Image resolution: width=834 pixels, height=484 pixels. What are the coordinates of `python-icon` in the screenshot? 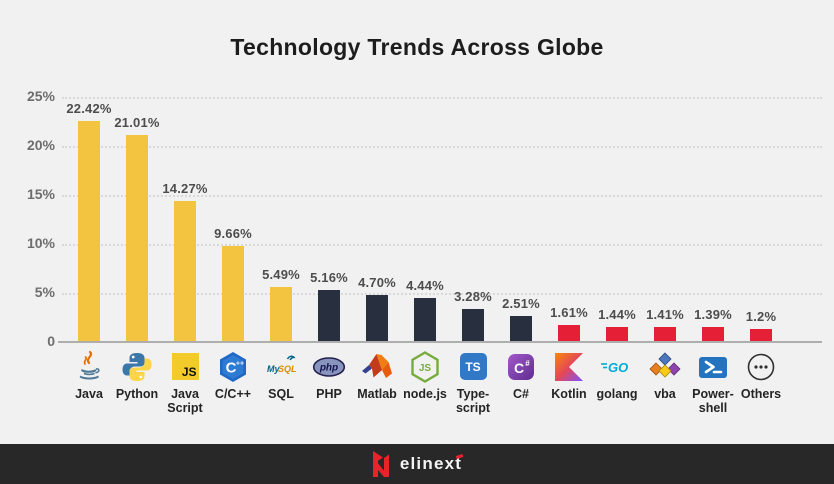 It's located at (137, 367).